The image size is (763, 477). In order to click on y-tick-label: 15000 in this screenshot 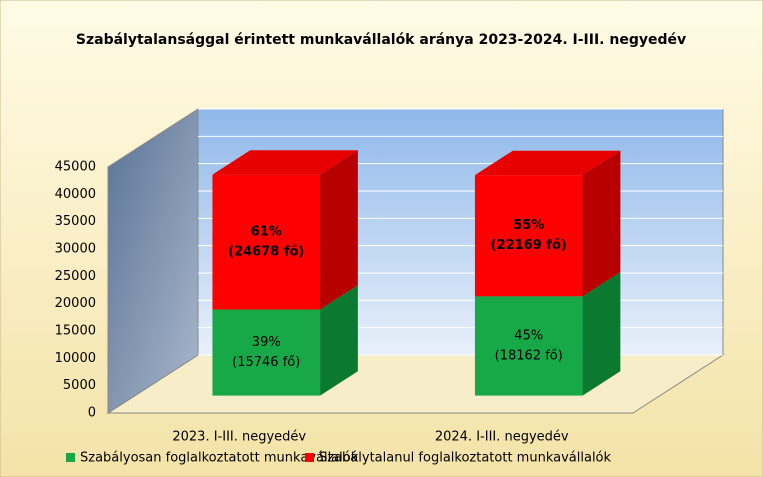, I will do `click(75, 331)`.